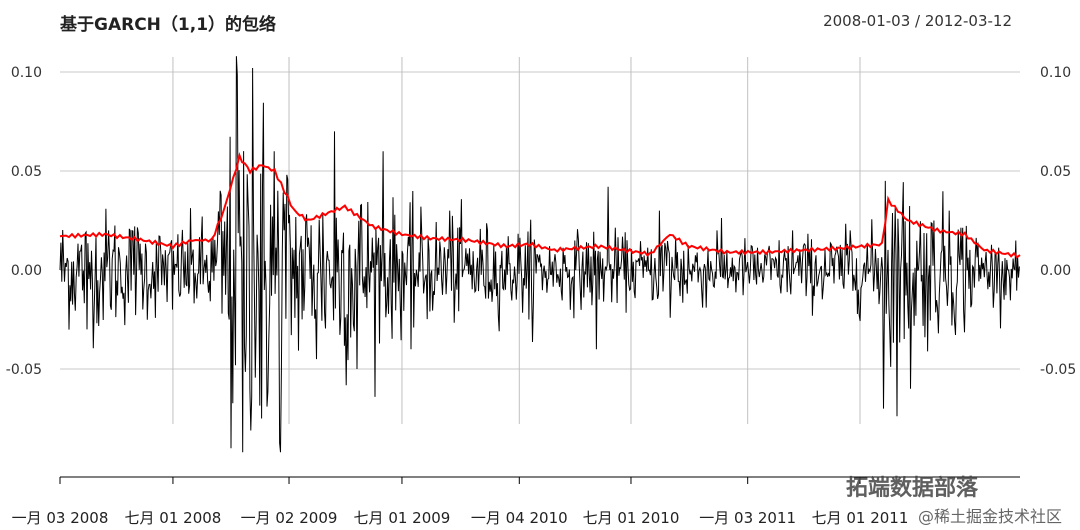  Describe the element at coordinates (1055, 271) in the screenshot. I see `y-tick-label-right: 0.00` at that location.